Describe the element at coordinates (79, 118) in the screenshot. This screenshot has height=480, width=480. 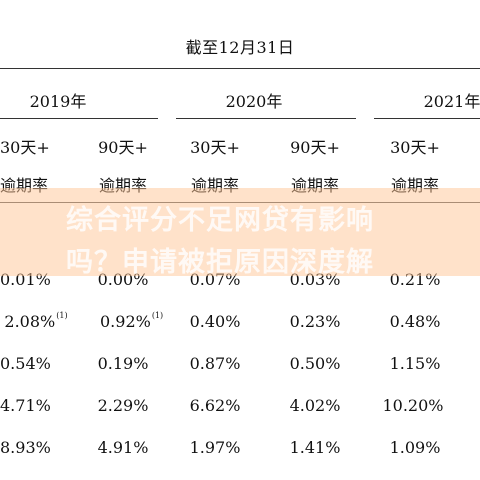
I see `year-rule-2019` at that location.